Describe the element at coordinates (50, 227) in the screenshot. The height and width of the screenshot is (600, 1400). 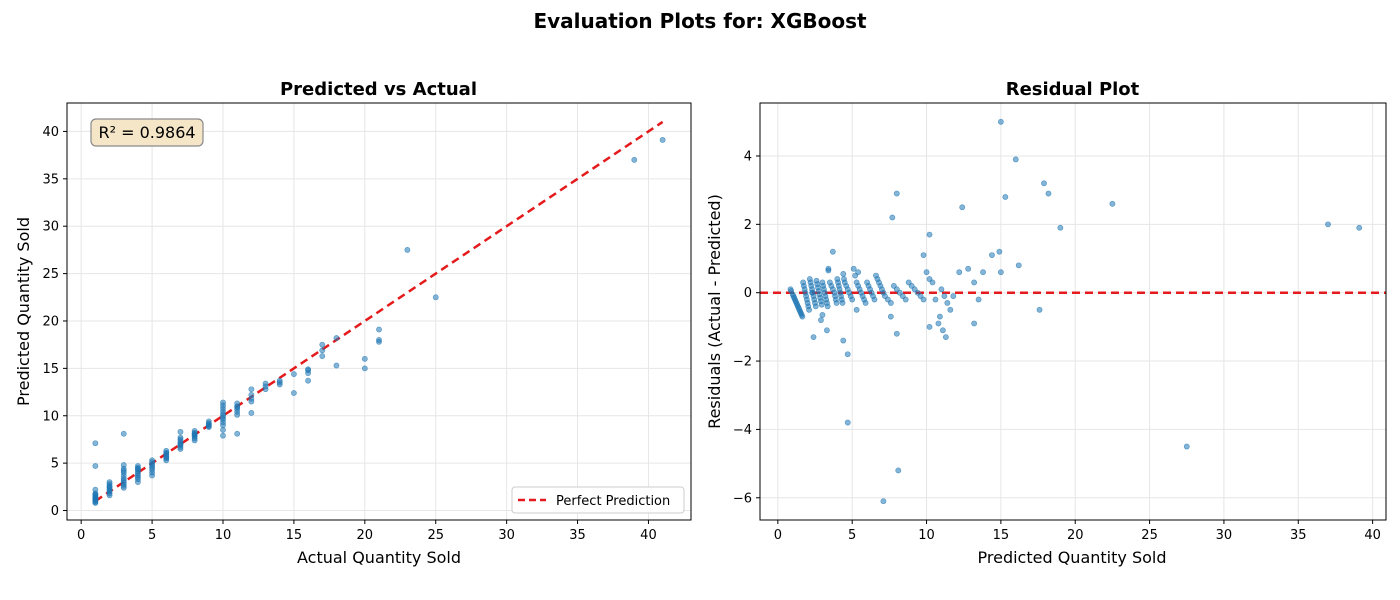
I see `y-tick-label: 30` at that location.